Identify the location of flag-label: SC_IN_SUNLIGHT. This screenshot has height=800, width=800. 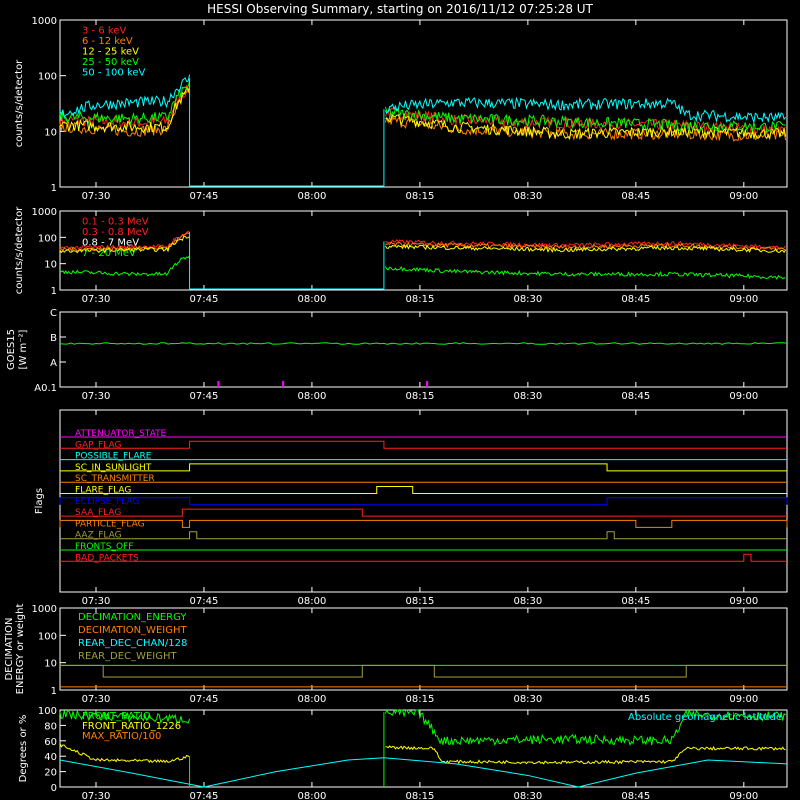
(113, 468).